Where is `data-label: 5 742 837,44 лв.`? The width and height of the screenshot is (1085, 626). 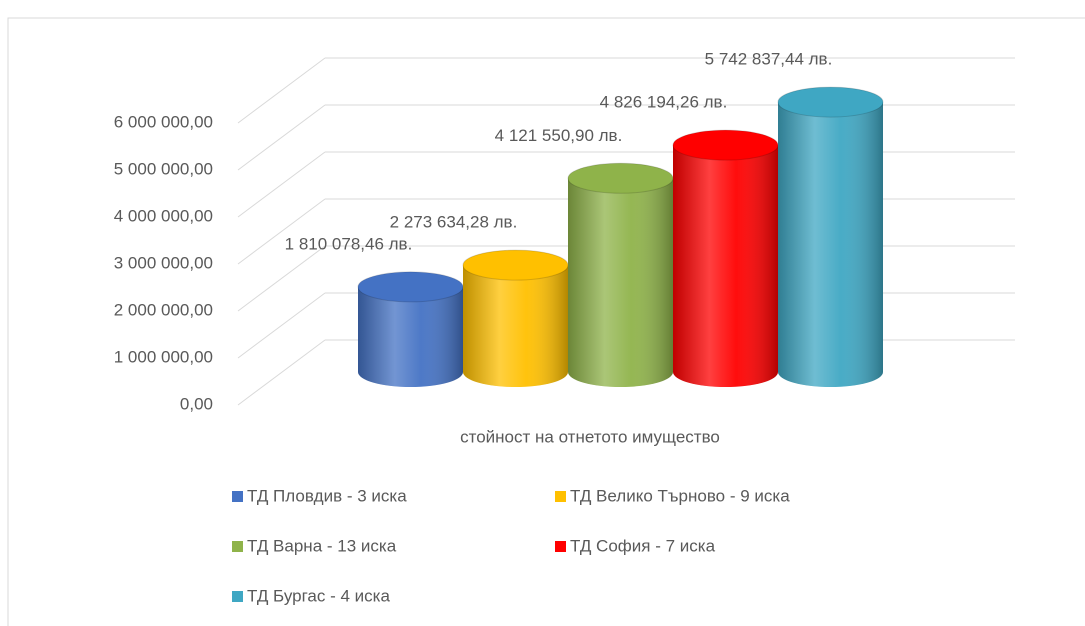 data-label: 5 742 837,44 лв. is located at coordinates (769, 59).